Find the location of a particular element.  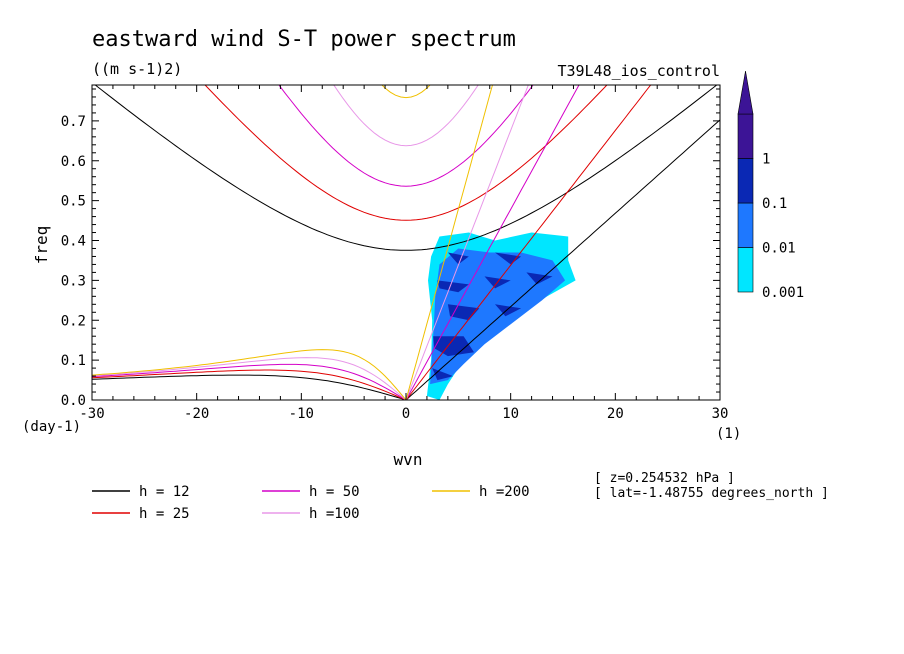

colorbar-label: 0.001 is located at coordinates (783, 293).